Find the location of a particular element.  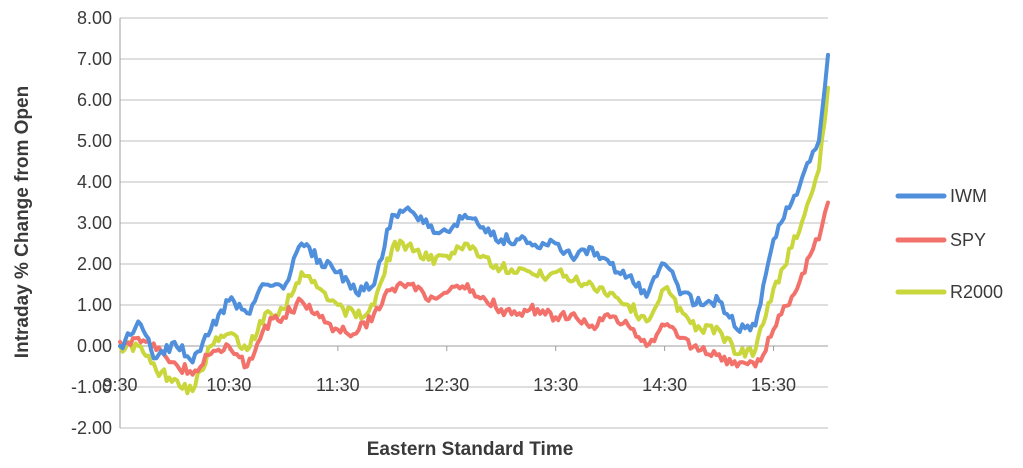

y-tick-label: 0.00 is located at coordinates (94, 346).